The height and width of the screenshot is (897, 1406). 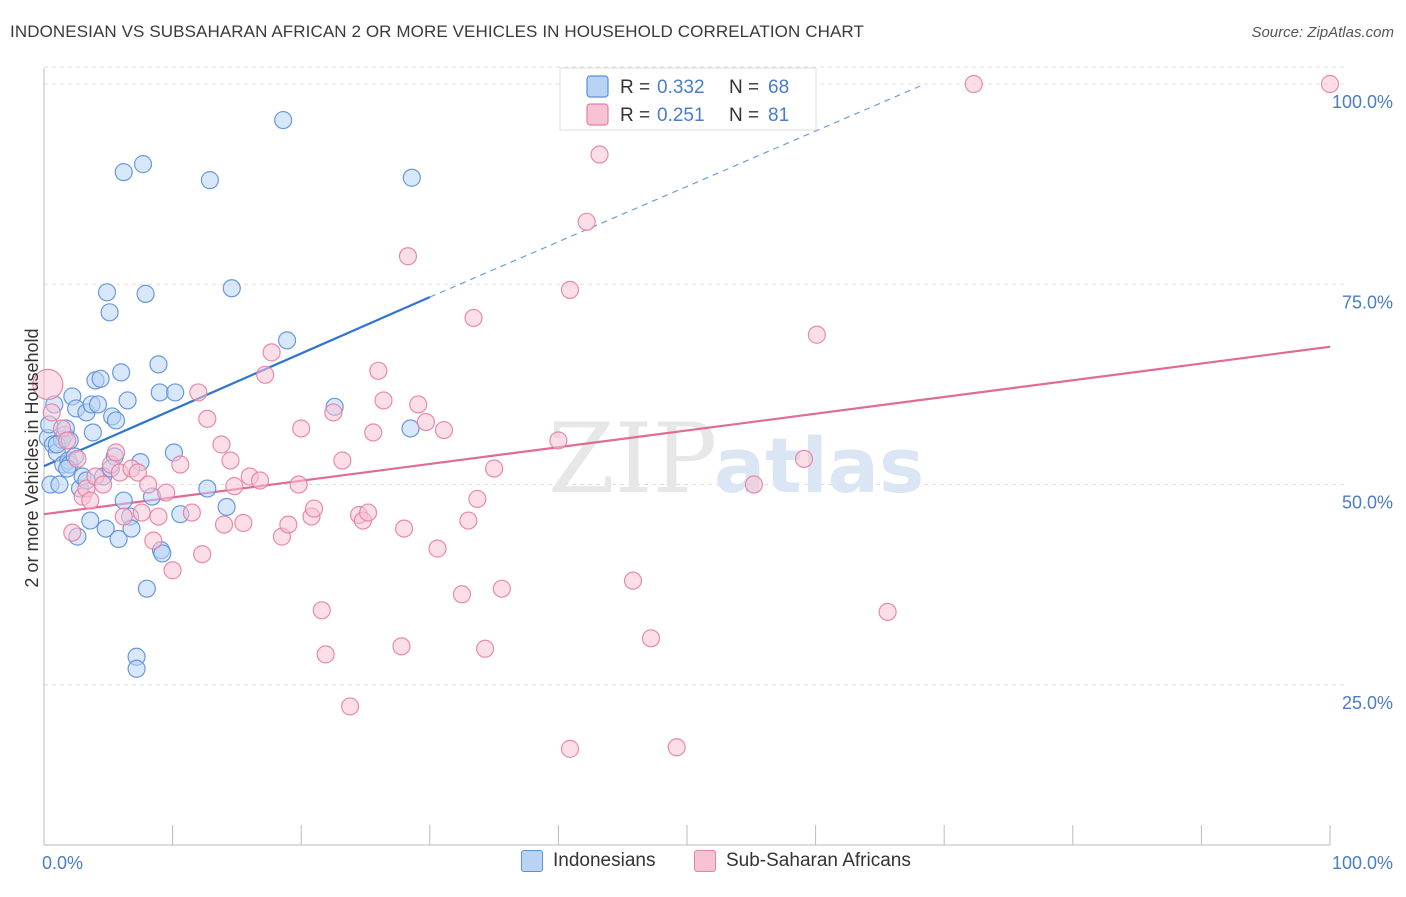 I want to click on trend-extension-blue, so click(x=677, y=190).